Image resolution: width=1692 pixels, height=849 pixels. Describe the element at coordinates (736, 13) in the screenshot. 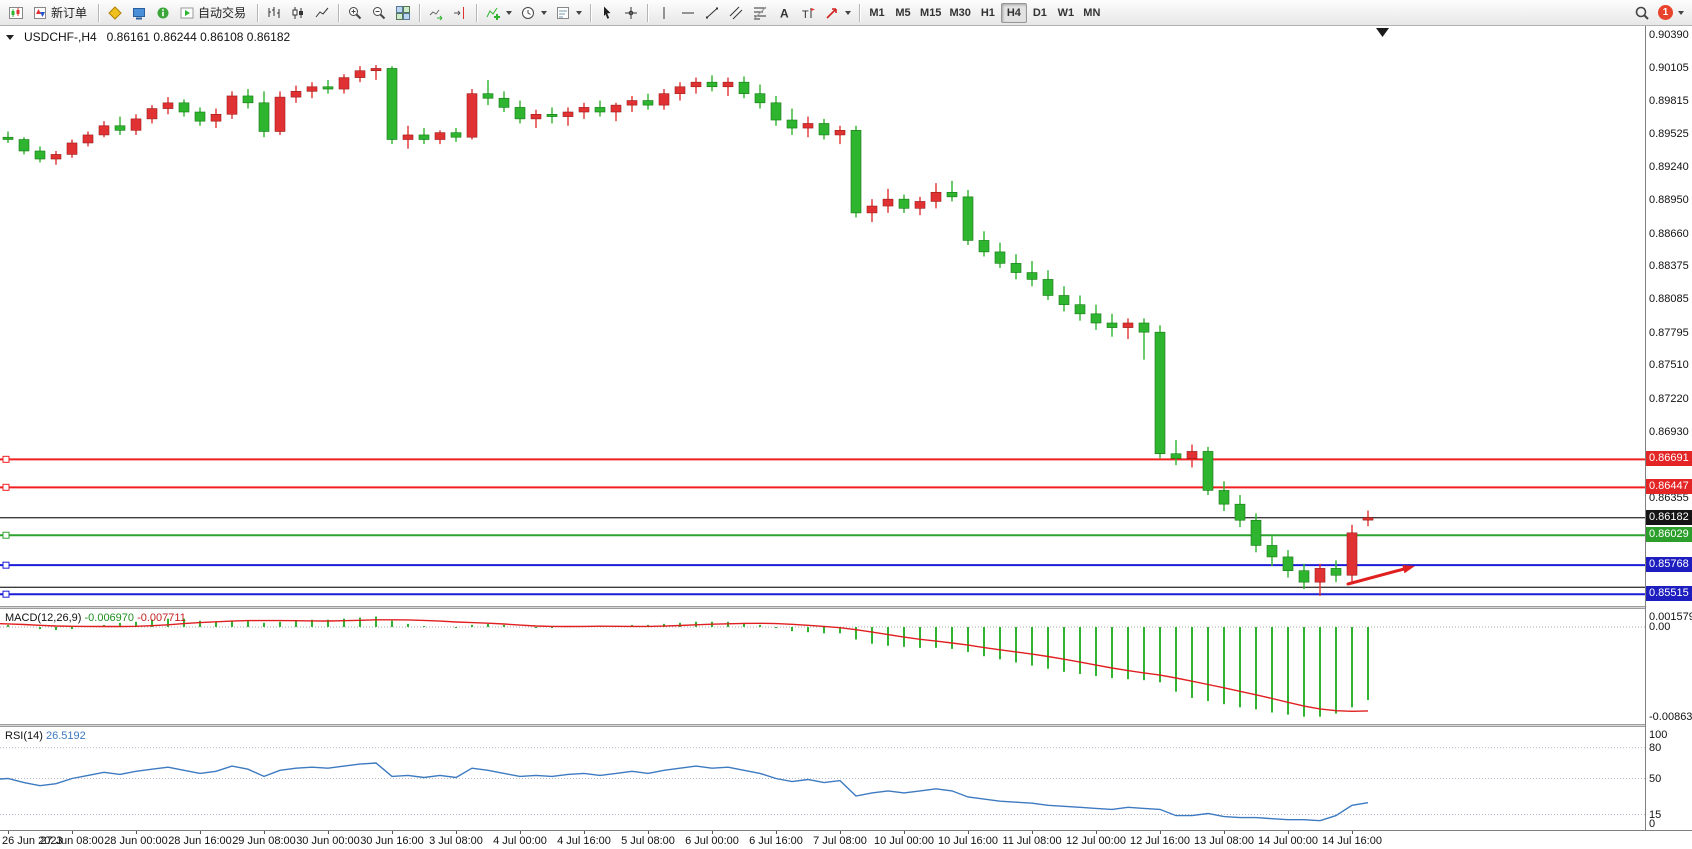

I see `channel-tool-button` at that location.